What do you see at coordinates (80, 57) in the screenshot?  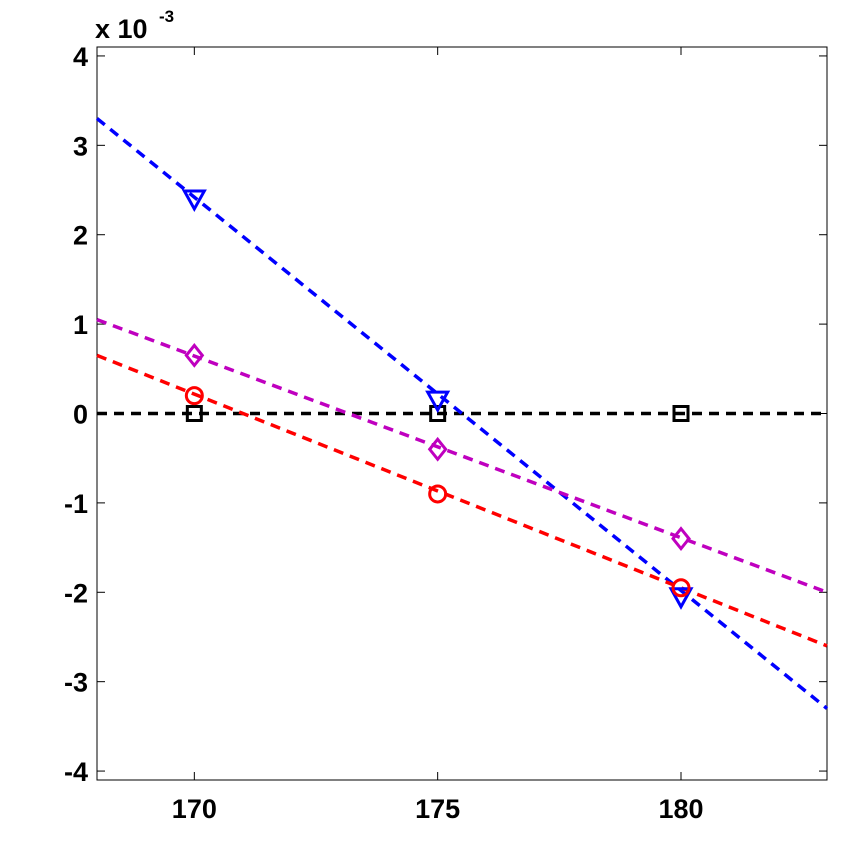 I see `y-tick-label: 4` at bounding box center [80, 57].